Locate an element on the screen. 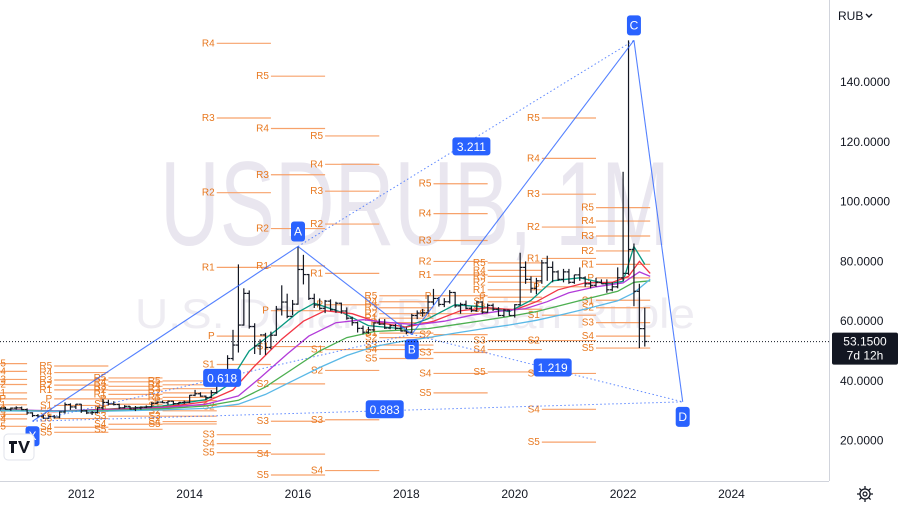 The image size is (900, 510). tradingview-logo is located at coordinates (19, 447).